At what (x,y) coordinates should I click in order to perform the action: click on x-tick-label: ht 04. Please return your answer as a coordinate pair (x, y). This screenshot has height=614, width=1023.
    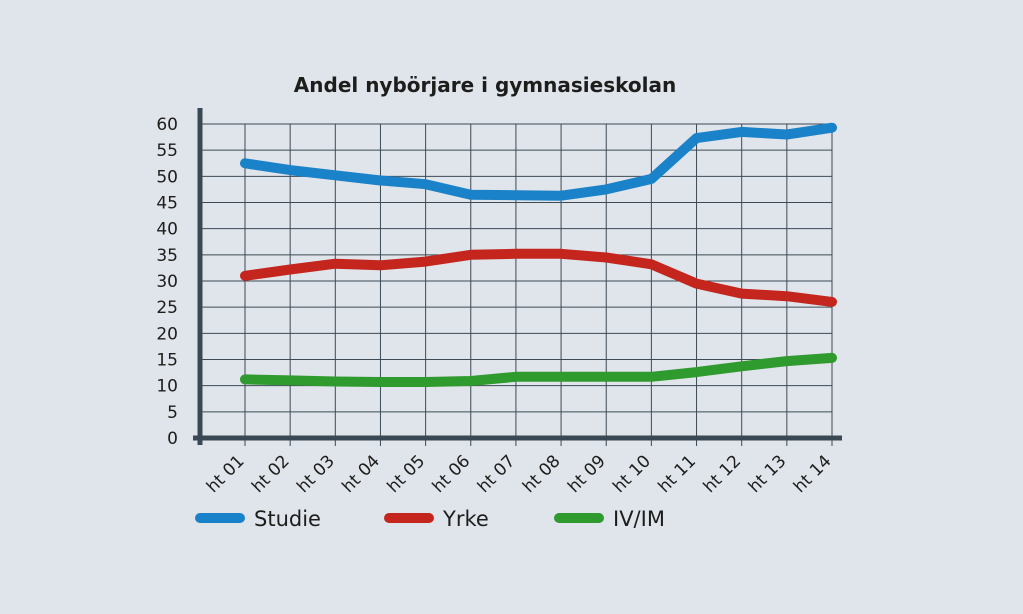
    Looking at the image, I should click on (361, 474).